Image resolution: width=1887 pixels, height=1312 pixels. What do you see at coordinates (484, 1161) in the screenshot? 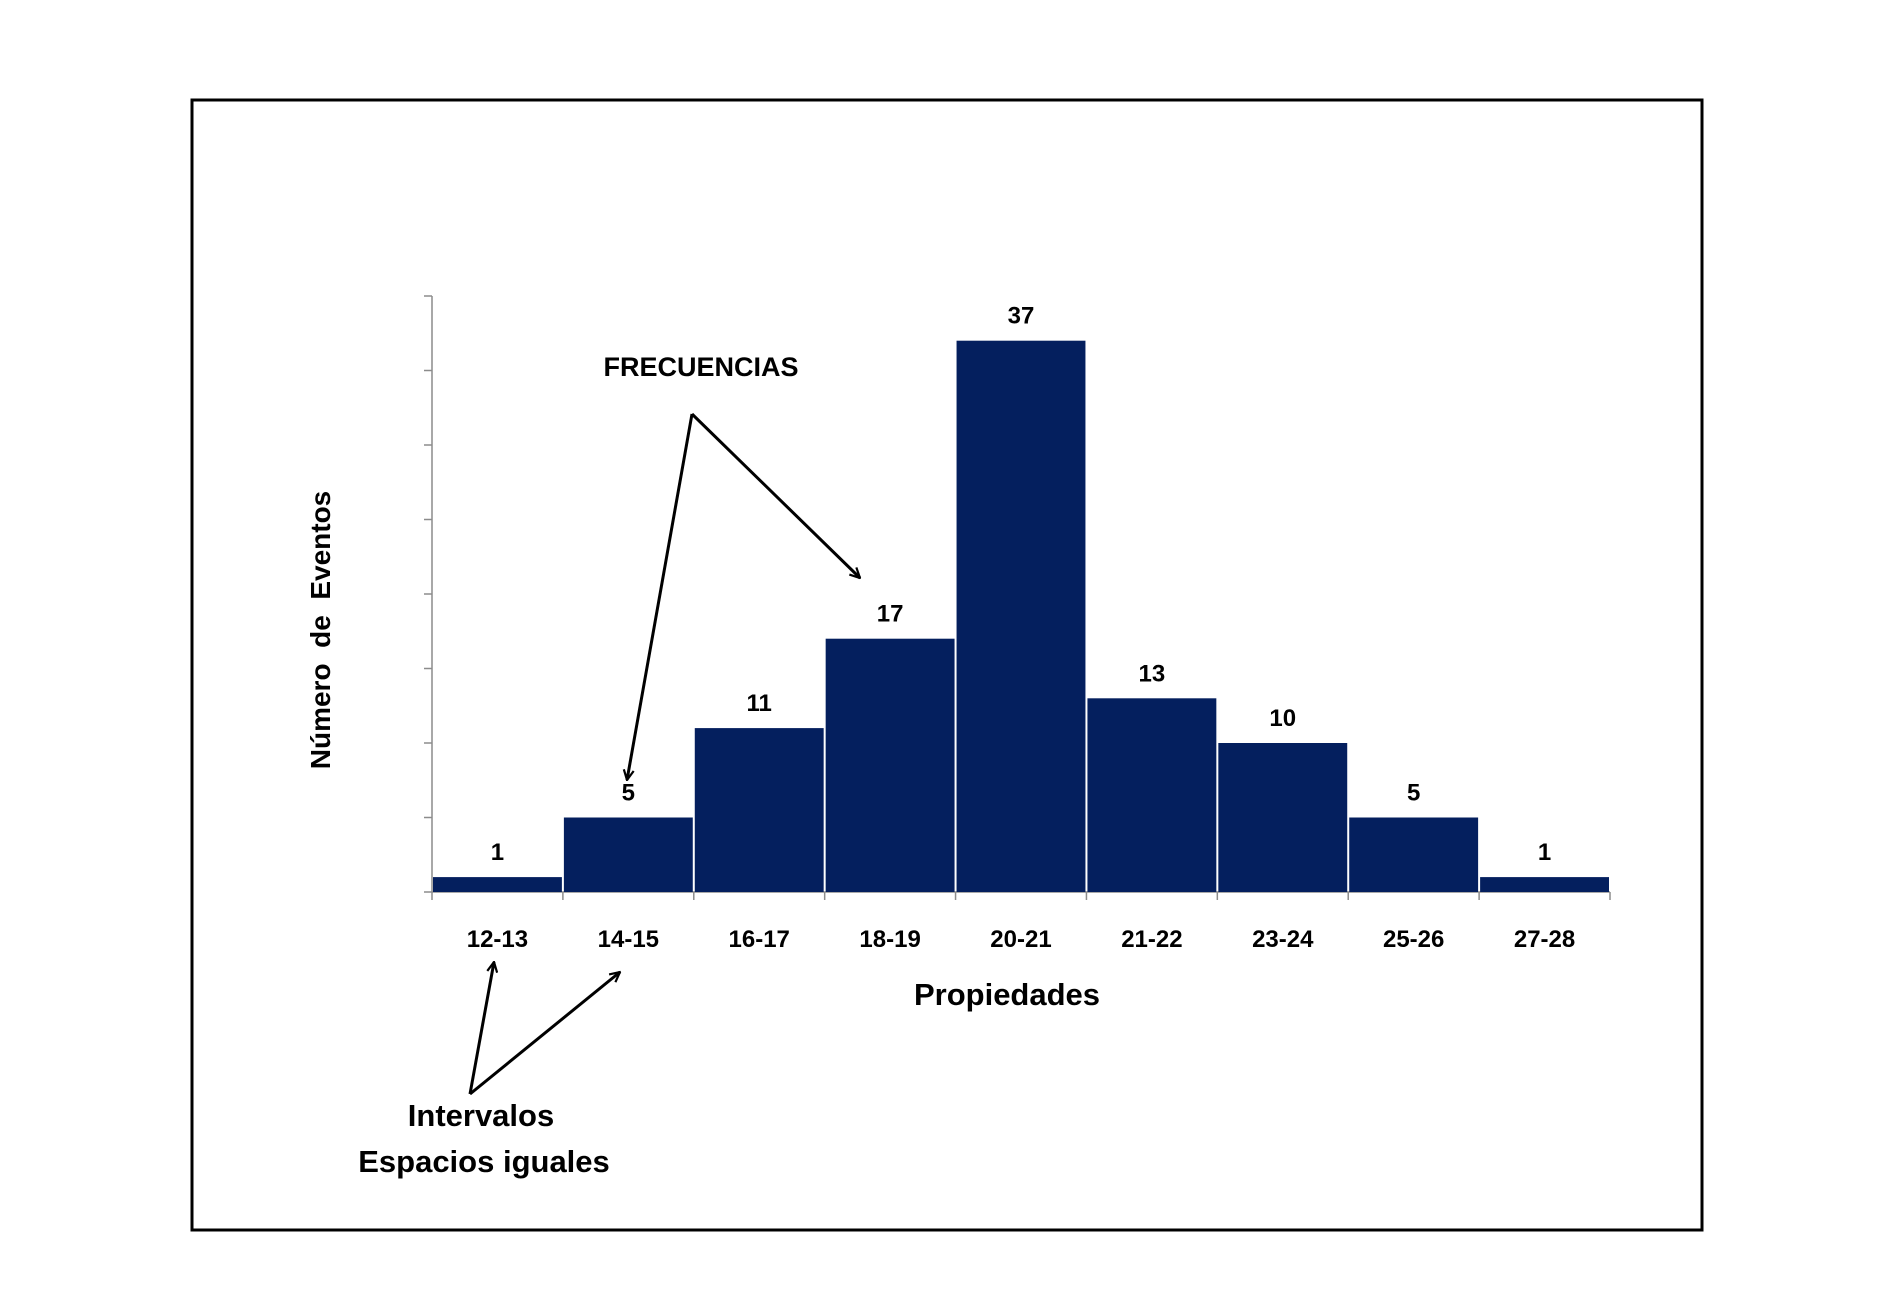
I see `intervals-annotation-line2: Espacios iguales` at bounding box center [484, 1161].